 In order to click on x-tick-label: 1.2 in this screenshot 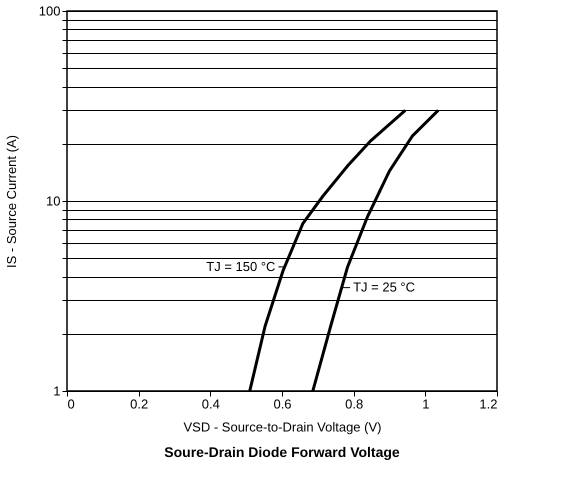, I will do `click(488, 404)`.